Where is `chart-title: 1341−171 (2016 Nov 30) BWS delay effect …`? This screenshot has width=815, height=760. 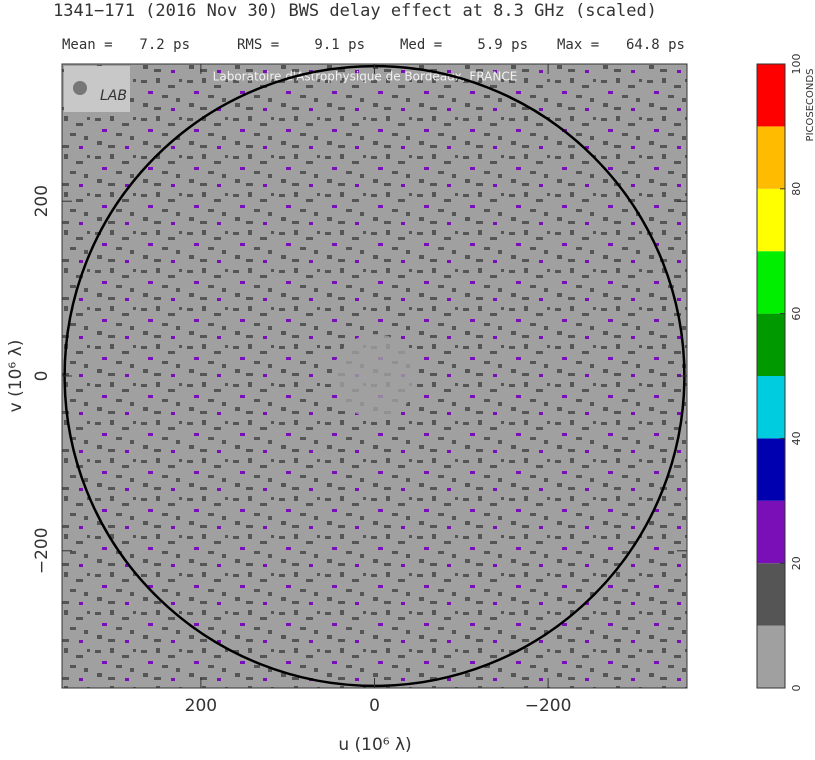 chart-title: 1341−171 (2016 Nov 30) BWS delay effect … is located at coordinates (355, 11).